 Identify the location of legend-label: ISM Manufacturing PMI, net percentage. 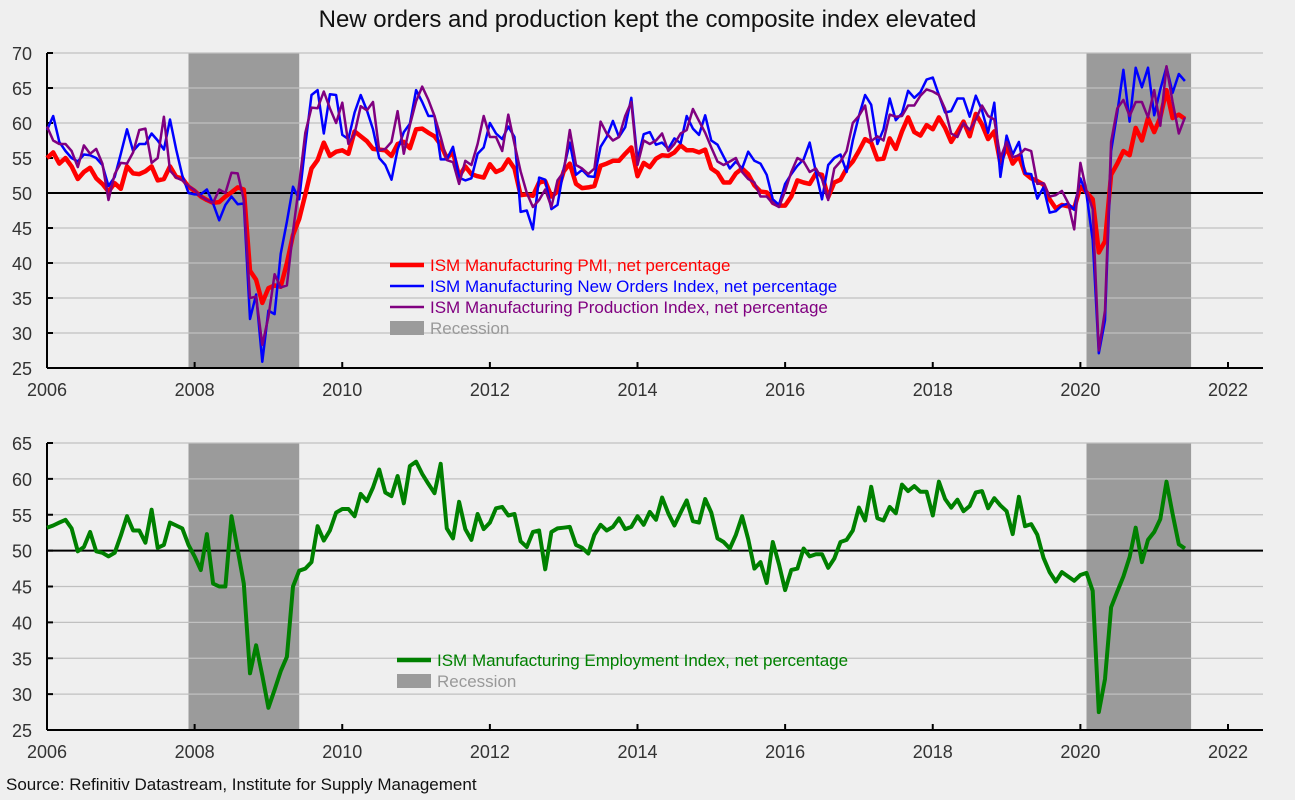
(580, 265).